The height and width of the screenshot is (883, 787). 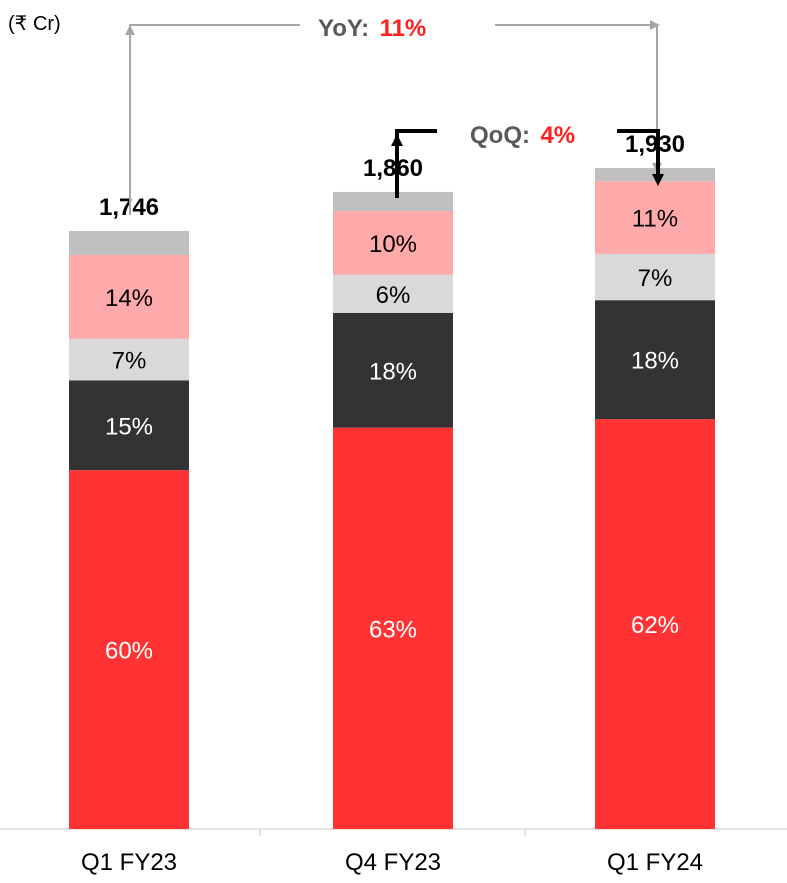 I want to click on segment-label: 63%, so click(x=393, y=629).